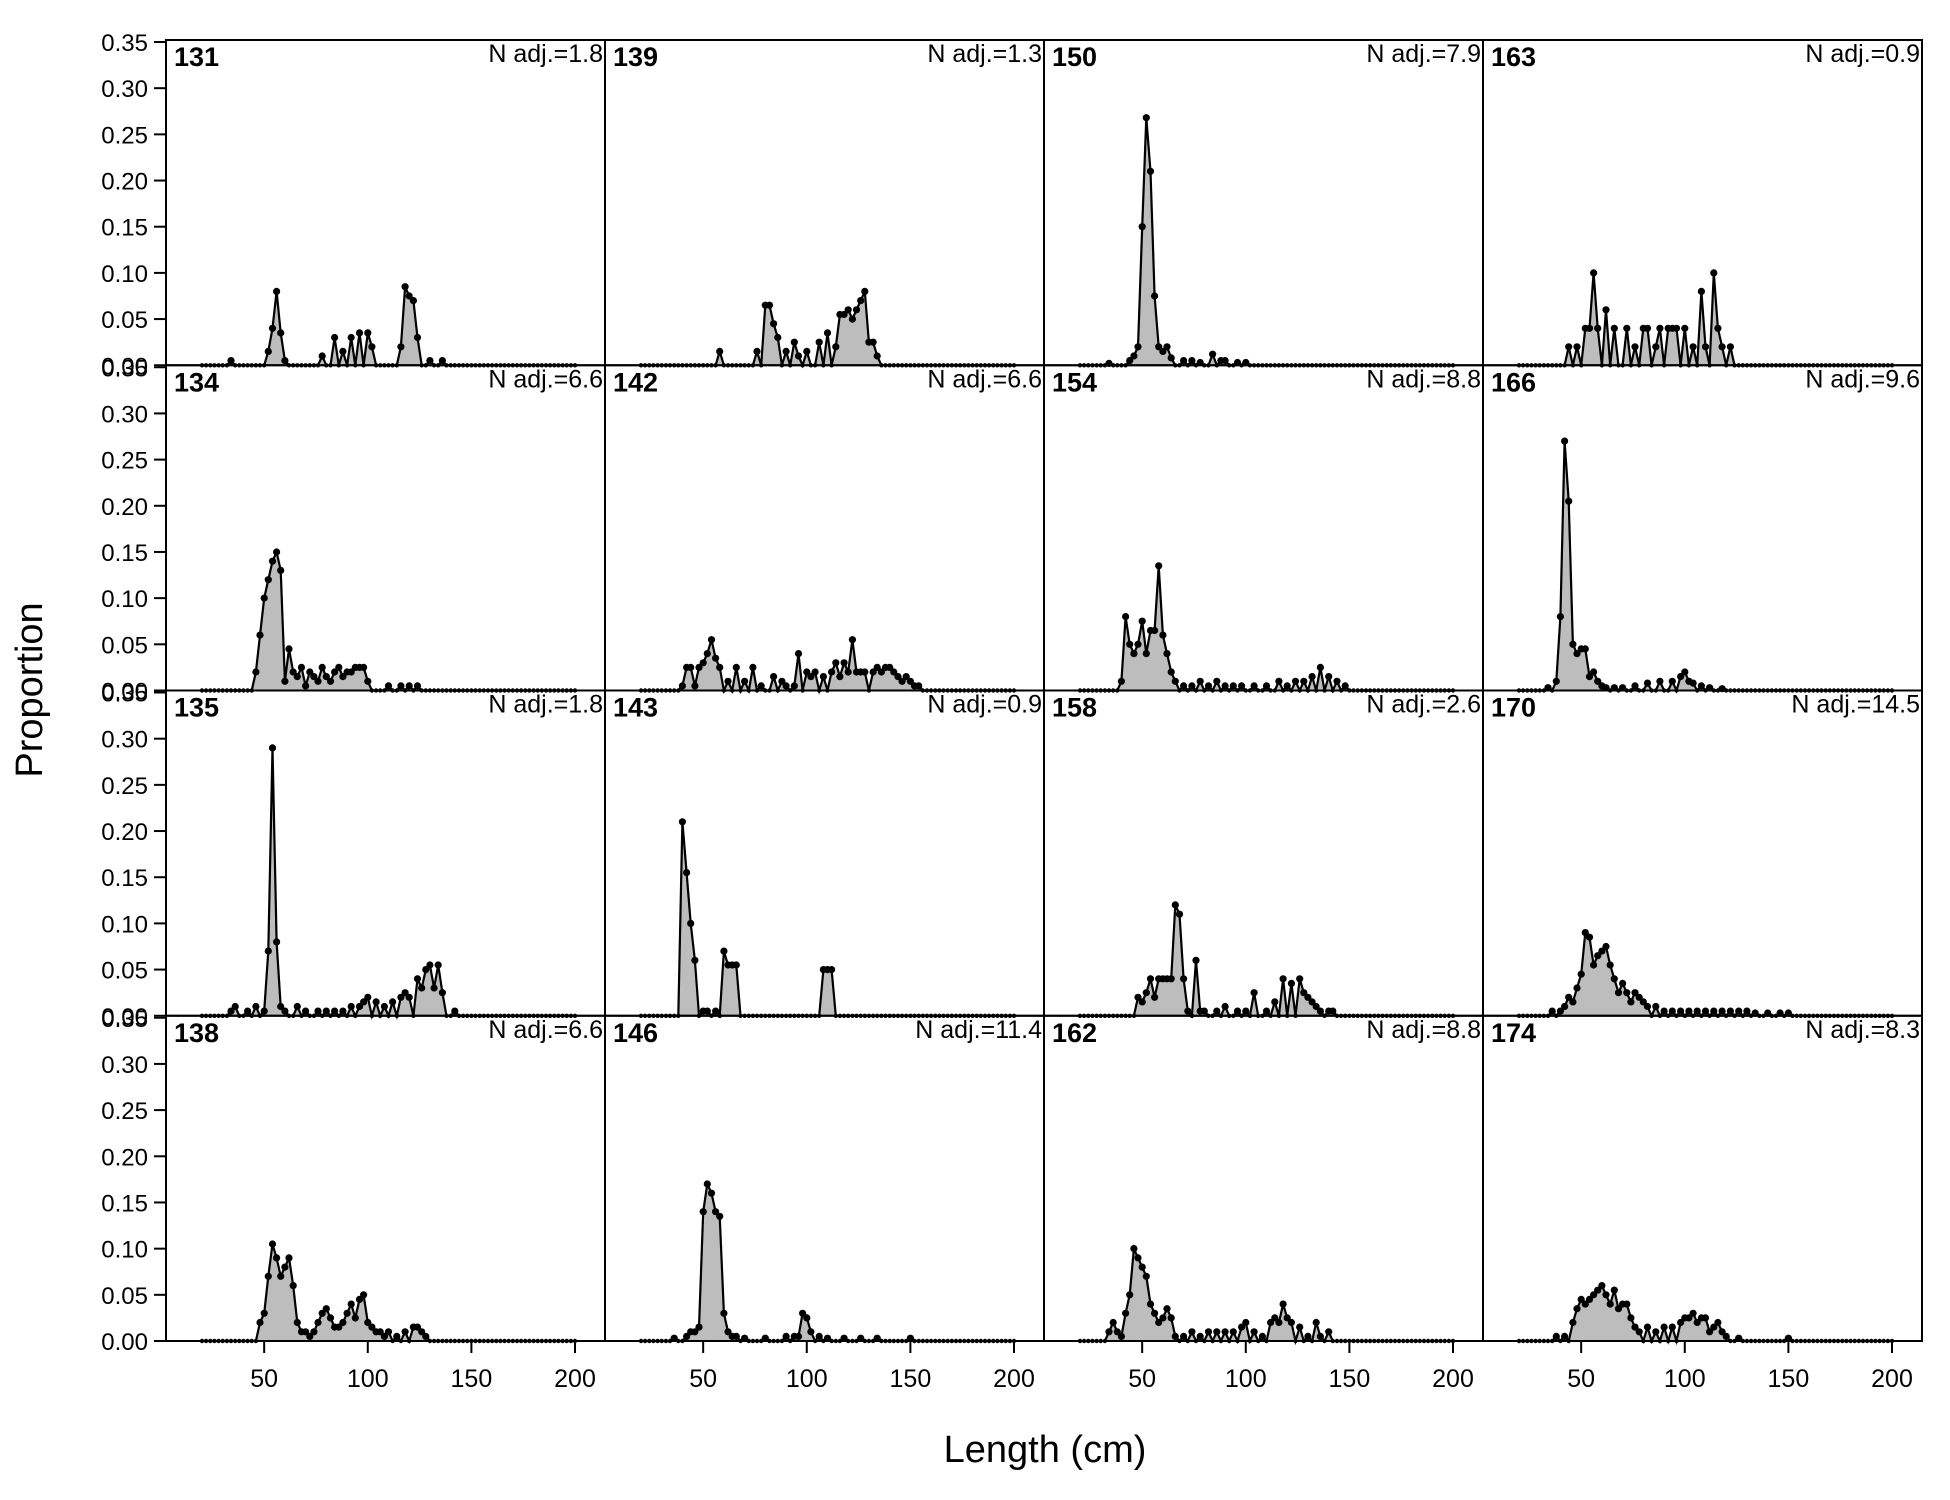 The width and height of the screenshot is (1950, 1500). Describe the element at coordinates (545, 705) in the screenshot. I see `n-adj-label: N adj.=1.8` at that location.